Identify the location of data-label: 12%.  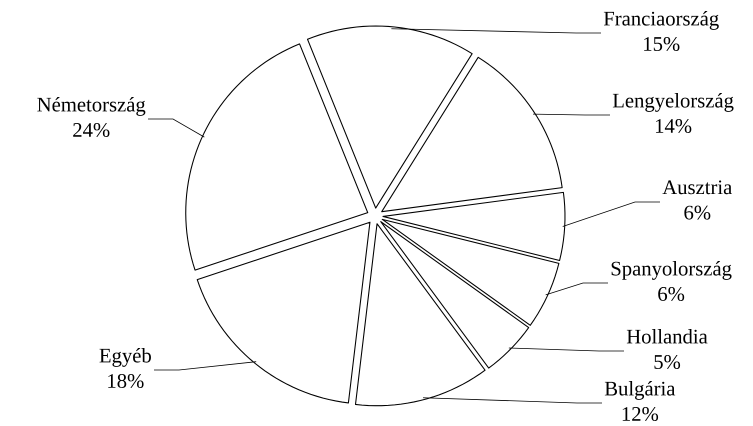
(640, 413).